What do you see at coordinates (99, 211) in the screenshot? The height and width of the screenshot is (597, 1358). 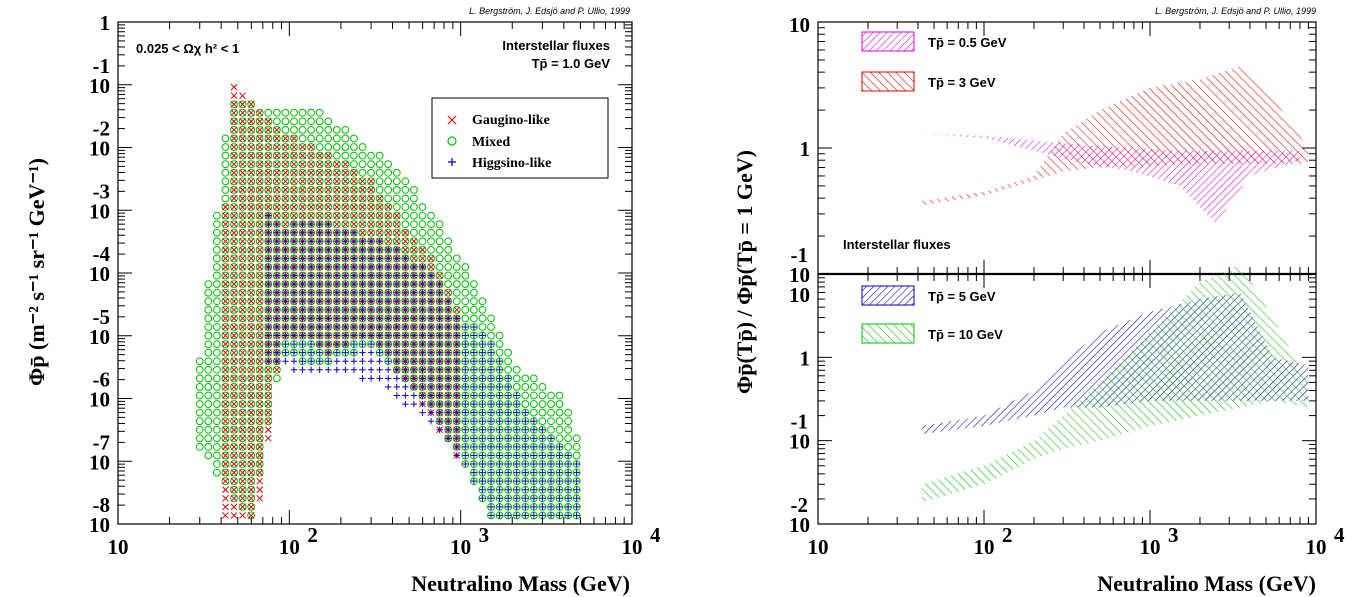 I see `y-tick-label: 10` at bounding box center [99, 211].